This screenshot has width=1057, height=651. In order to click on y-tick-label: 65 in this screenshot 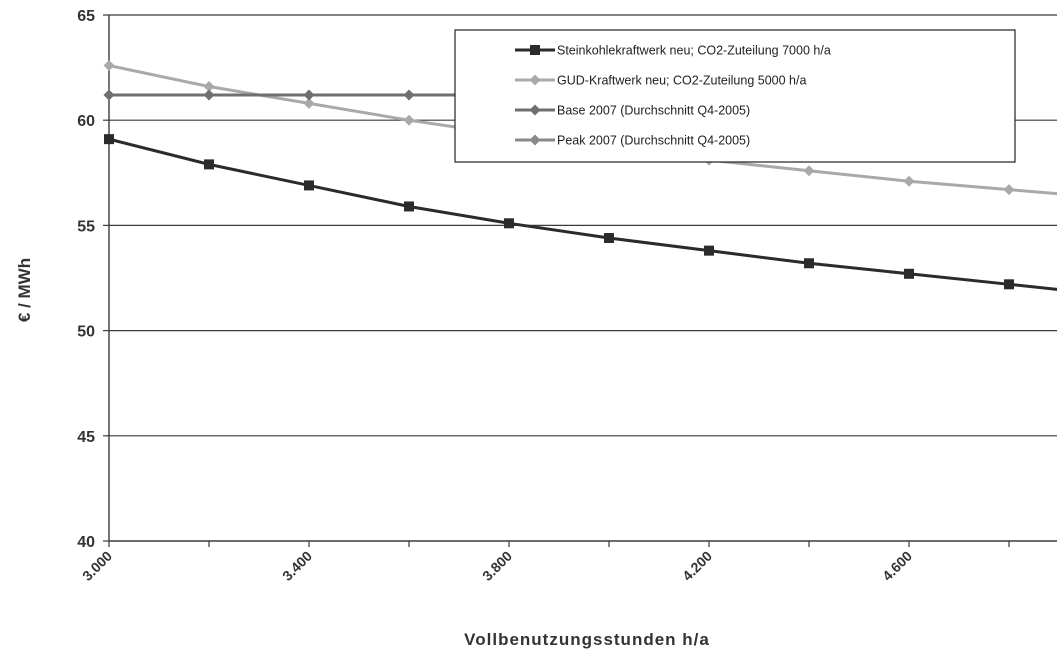, I will do `click(86, 16)`.